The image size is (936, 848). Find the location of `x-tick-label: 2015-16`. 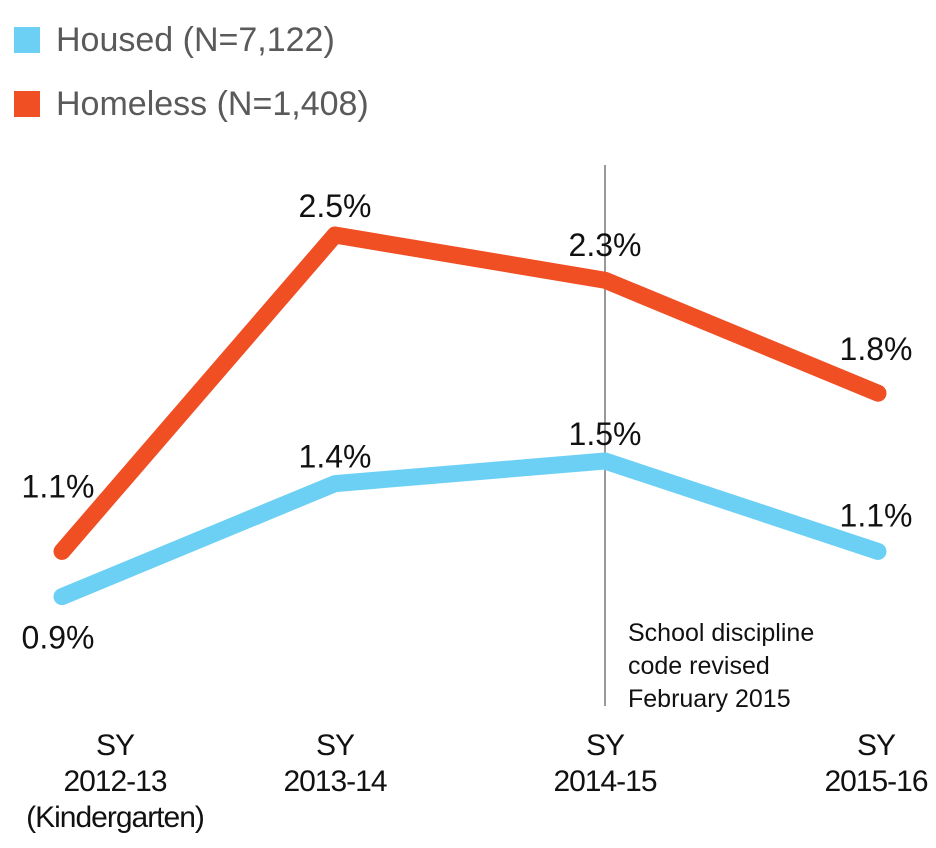

x-tick-label: 2015-16 is located at coordinates (875, 781).